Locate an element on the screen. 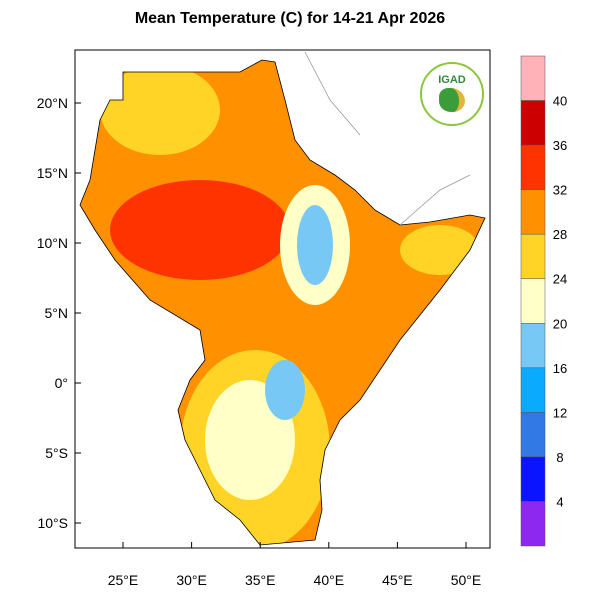 Image resolution: width=600 pixels, height=600 pixels. colorbar-label: 20 is located at coordinates (560, 323).